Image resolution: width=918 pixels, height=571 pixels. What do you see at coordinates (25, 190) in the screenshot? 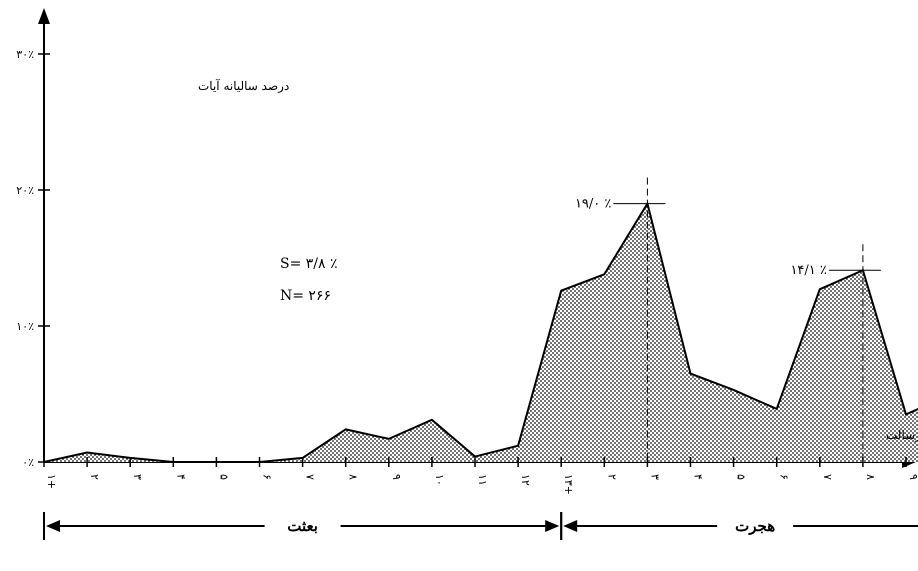
I see `y-tick-label-2: ۲۰٪` at bounding box center [25, 190].